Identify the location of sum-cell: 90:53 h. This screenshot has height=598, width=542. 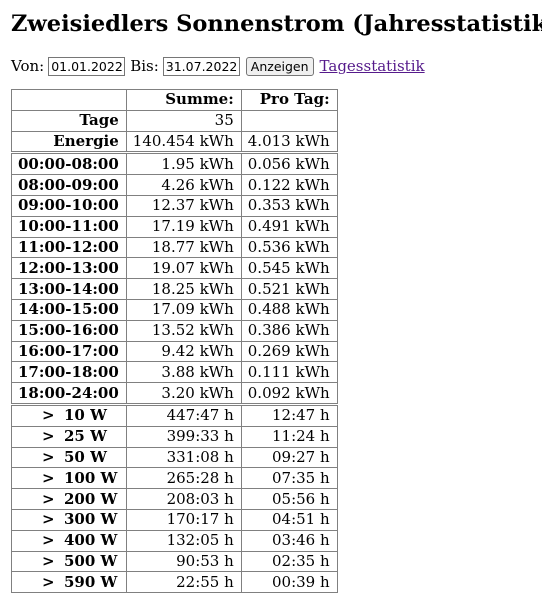
(183, 561).